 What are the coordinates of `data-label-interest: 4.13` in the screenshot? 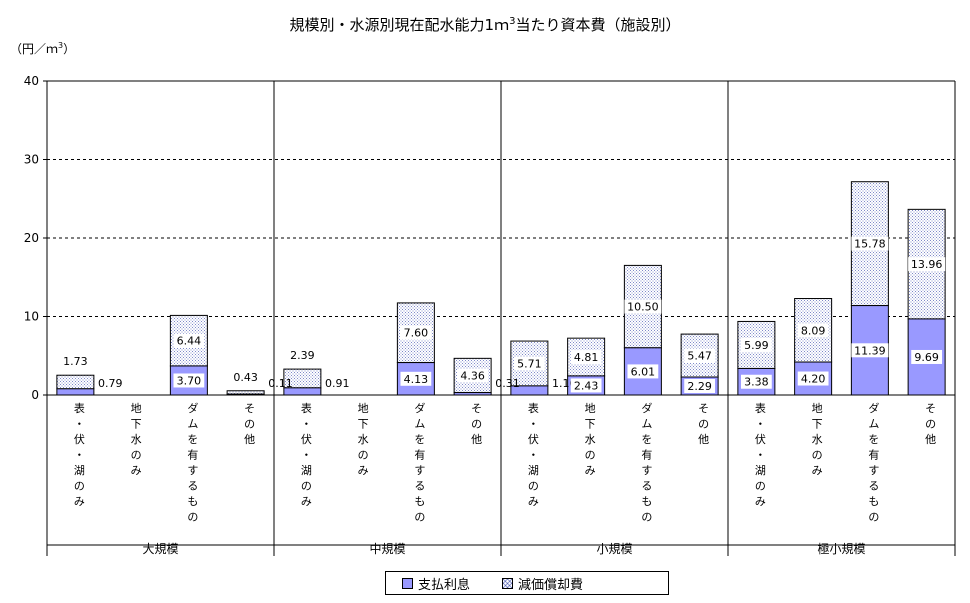 It's located at (416, 379).